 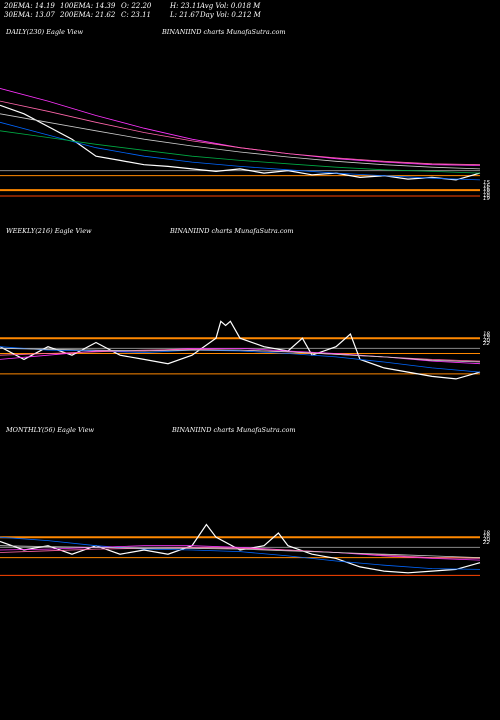 I want to click on weekly-chart-title: WEEKLY(216) Eagle View, so click(x=49, y=231).